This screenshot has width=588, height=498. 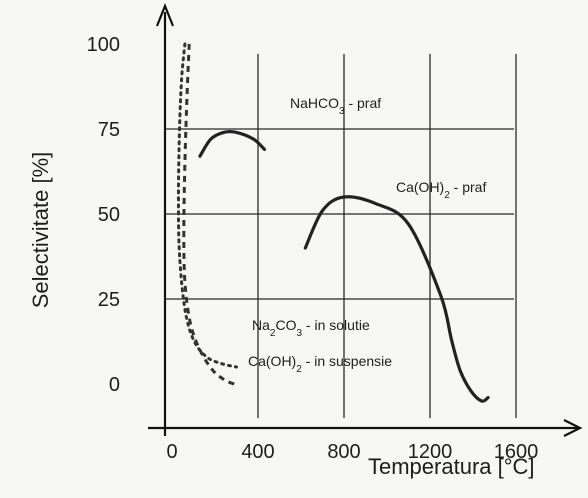 I want to click on x-tick-label: 800, so click(x=343, y=452).